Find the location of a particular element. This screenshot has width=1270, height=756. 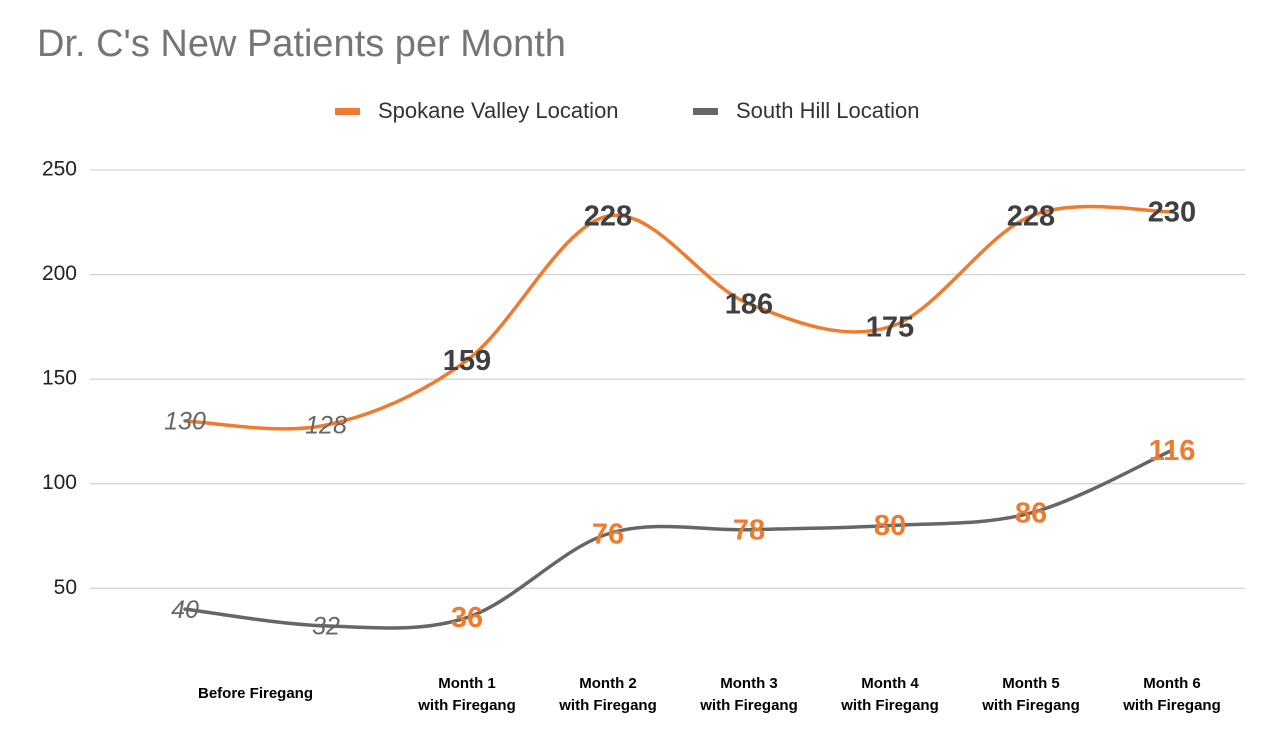

x-tick-label: Month 2 with Firegang is located at coordinates (607, 694).